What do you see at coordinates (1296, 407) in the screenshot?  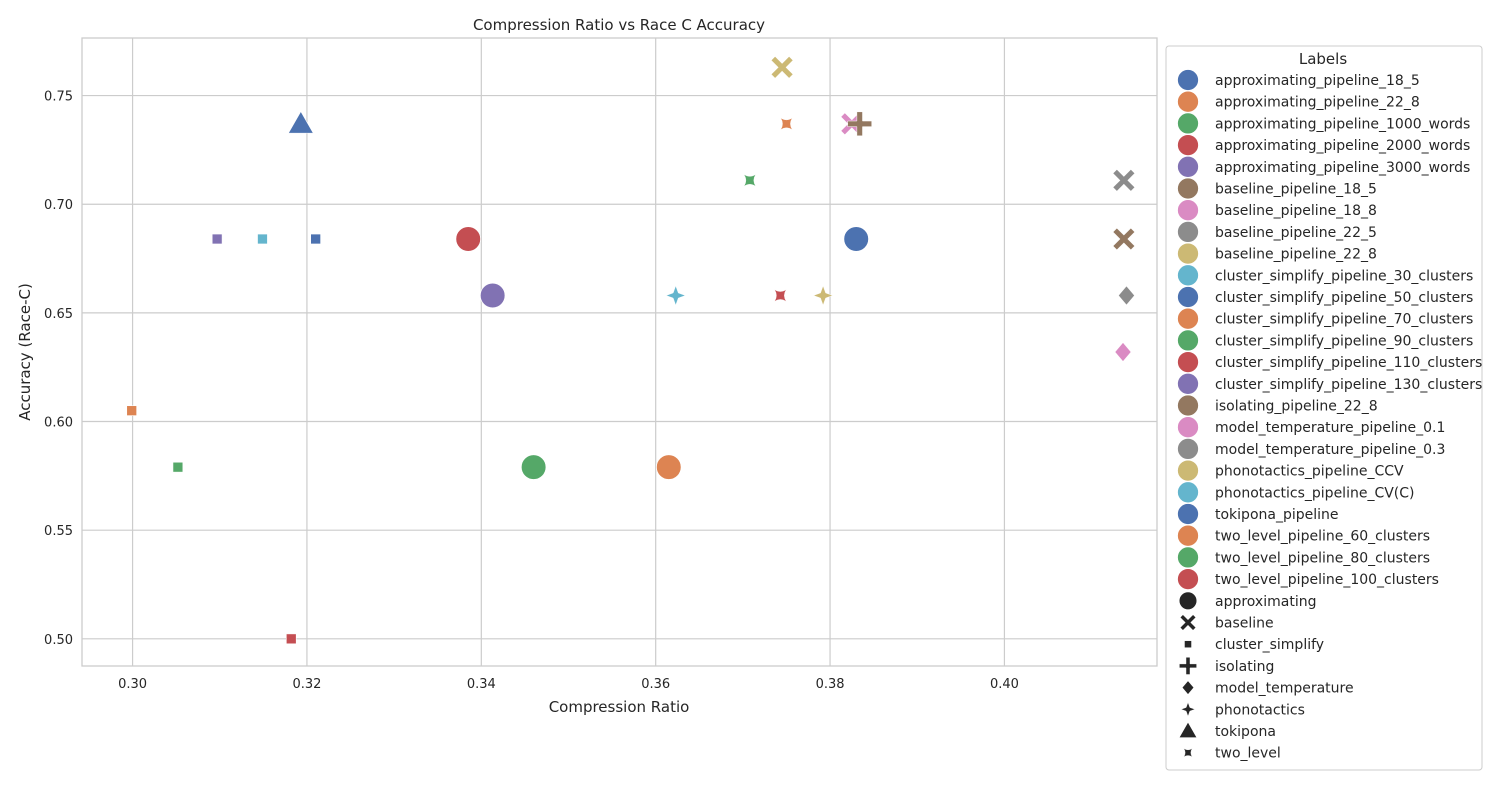 I see `legend-entry-label: isolating_pipeline_22_8` at bounding box center [1296, 407].